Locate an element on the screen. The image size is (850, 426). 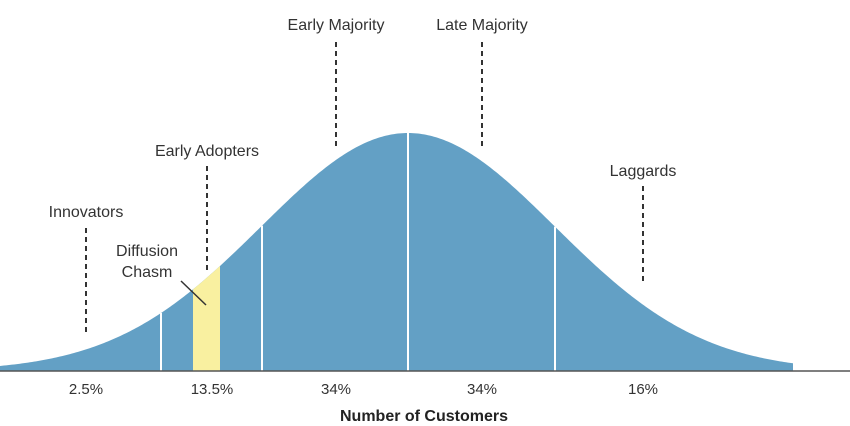
diffusion-chasm-band is located at coordinates (206, 318).